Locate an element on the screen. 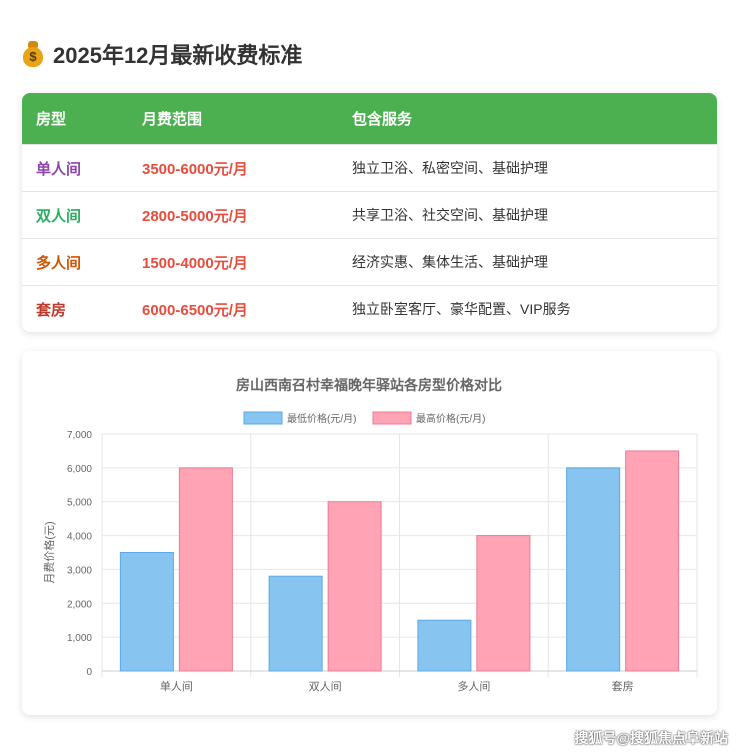 The image size is (740, 753). room-type-cell: 套房 is located at coordinates (75, 308).